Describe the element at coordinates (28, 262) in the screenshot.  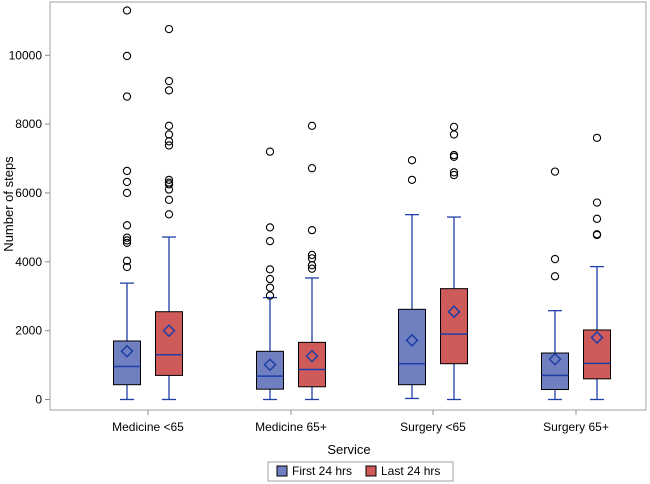
I see `y-tick-label: 4000` at that location.